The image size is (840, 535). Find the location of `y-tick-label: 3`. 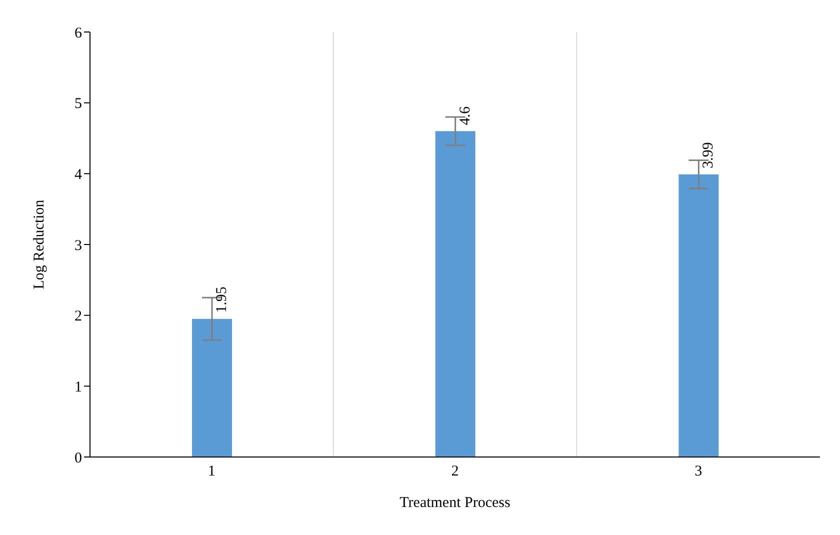

y-tick-label: 3 is located at coordinates (78, 246).